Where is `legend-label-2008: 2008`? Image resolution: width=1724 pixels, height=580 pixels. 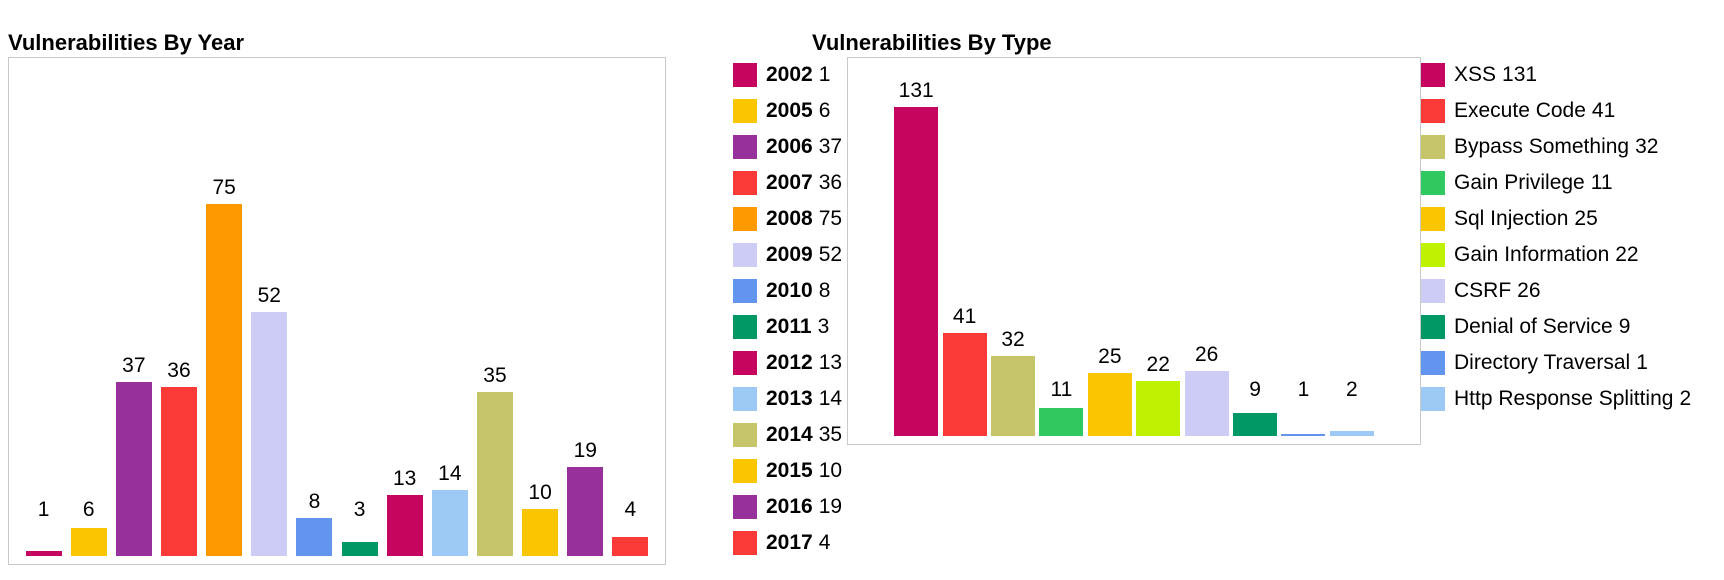 legend-label-2008: 2008 is located at coordinates (789, 218).